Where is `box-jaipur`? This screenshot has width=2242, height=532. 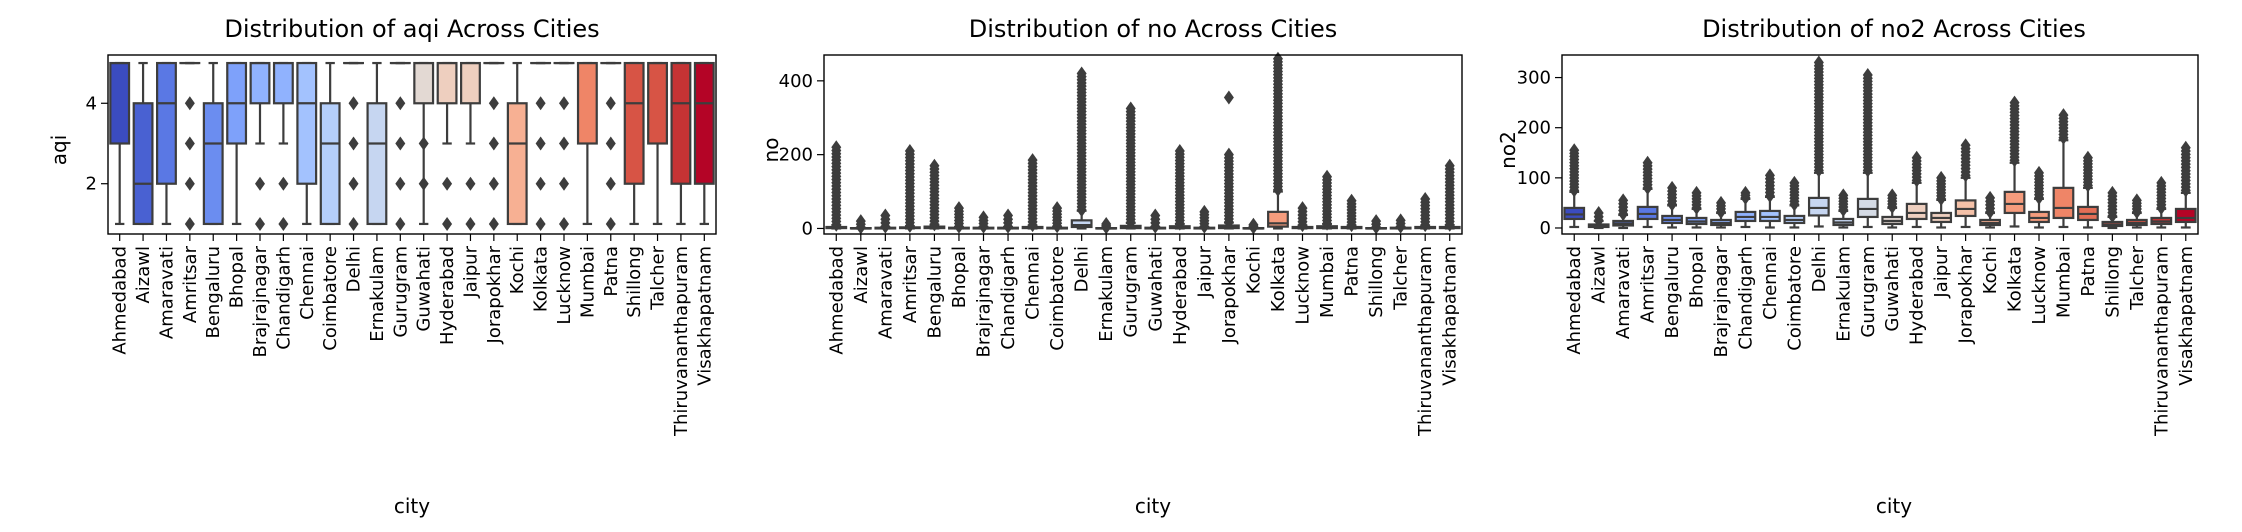
box-jaipur is located at coordinates (470, 146).